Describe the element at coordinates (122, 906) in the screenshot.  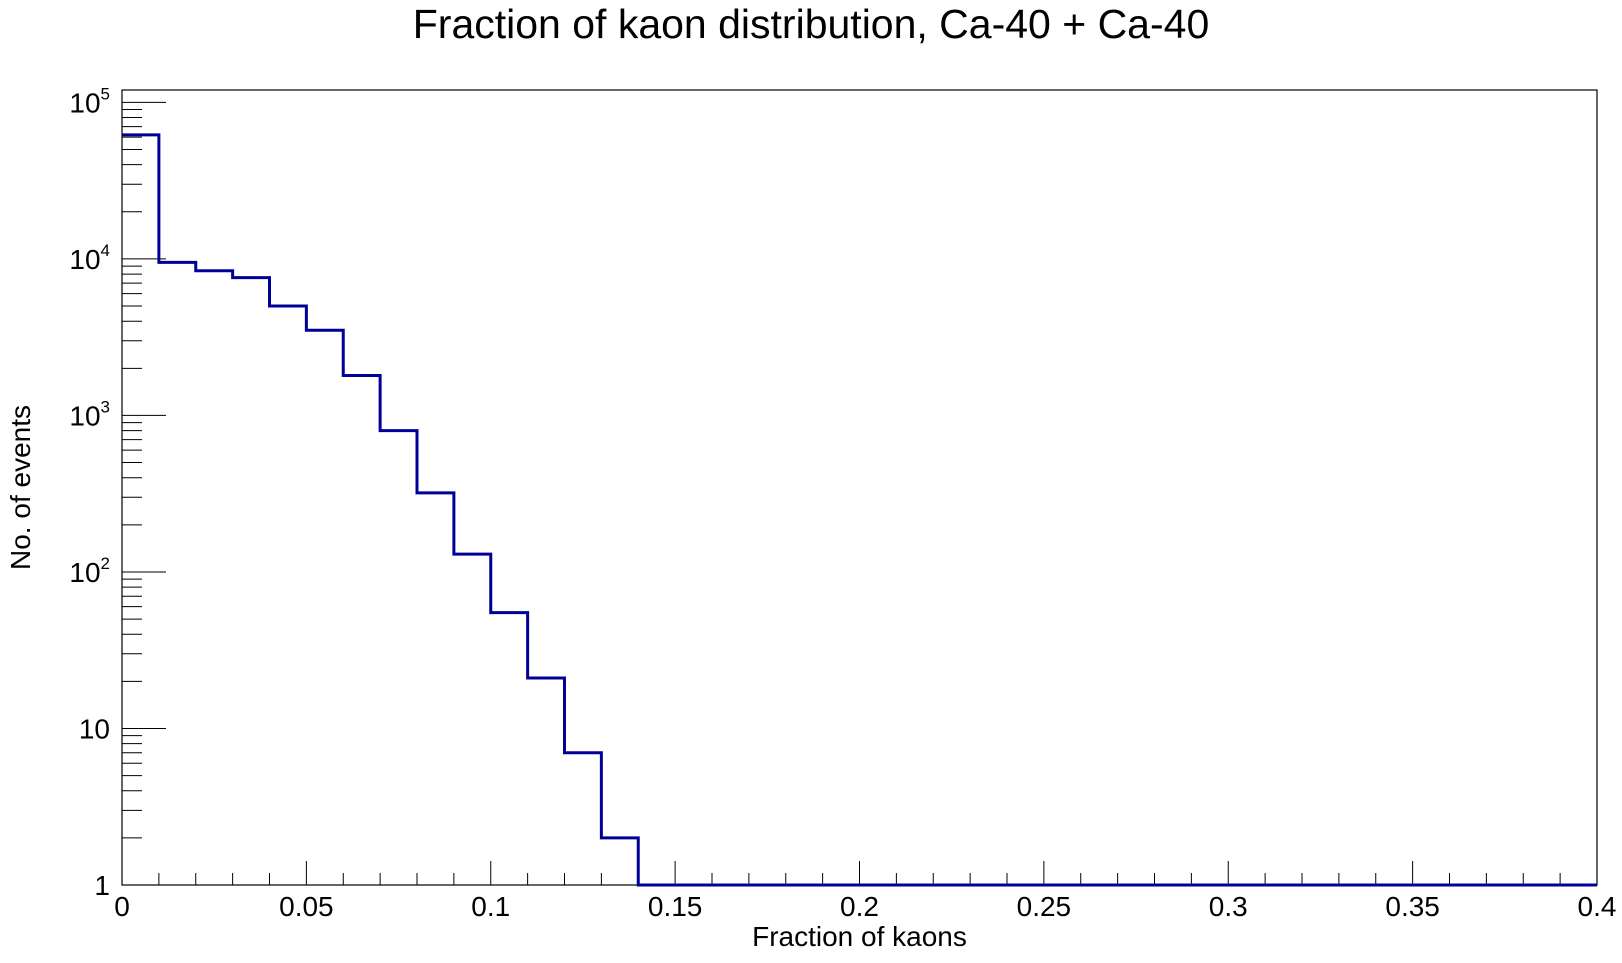
I see `x-tick-label: 0` at that location.